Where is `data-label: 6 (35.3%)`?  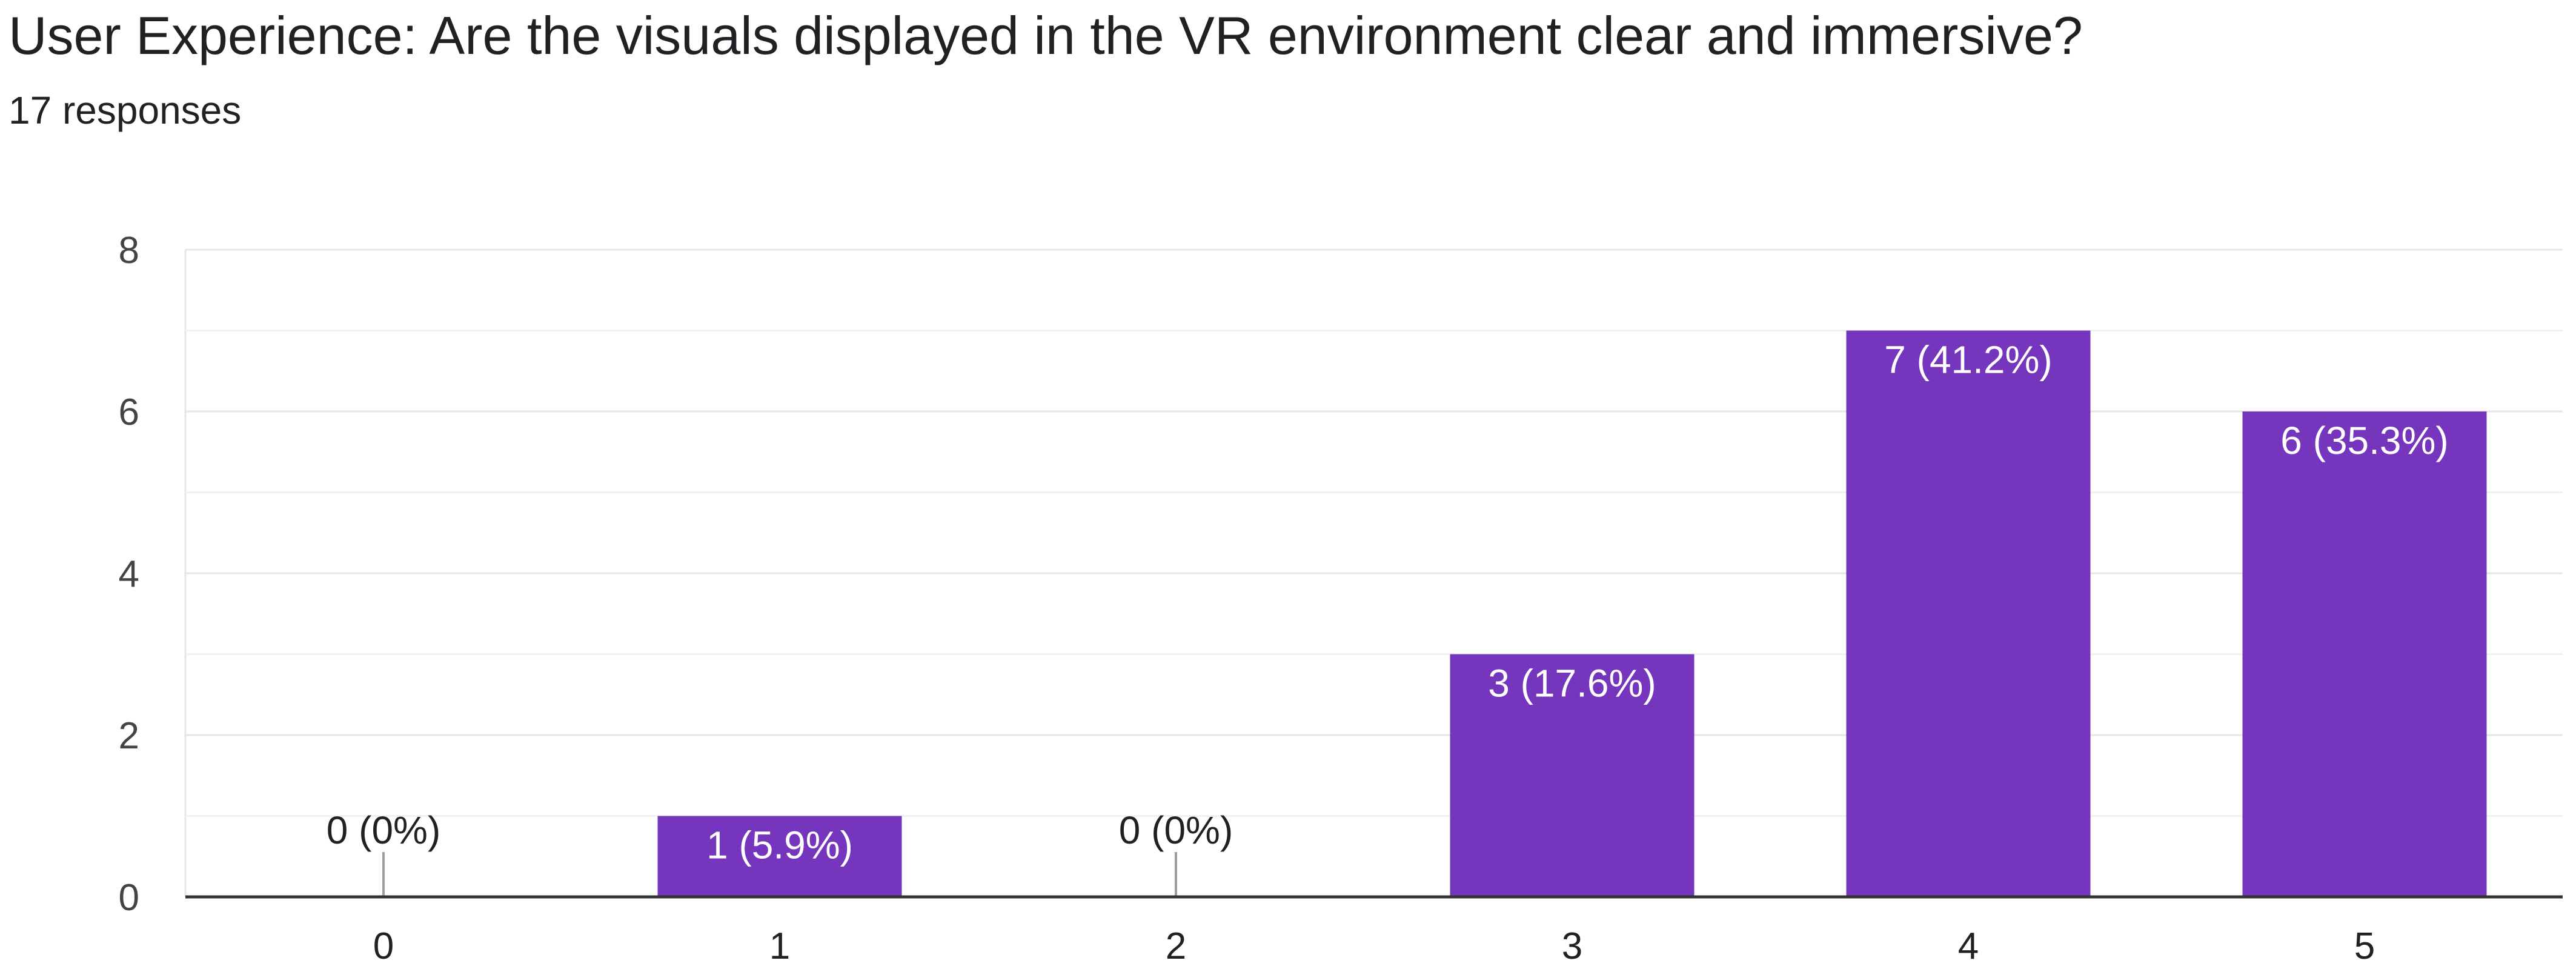
data-label: 6 (35.3%) is located at coordinates (2364, 440).